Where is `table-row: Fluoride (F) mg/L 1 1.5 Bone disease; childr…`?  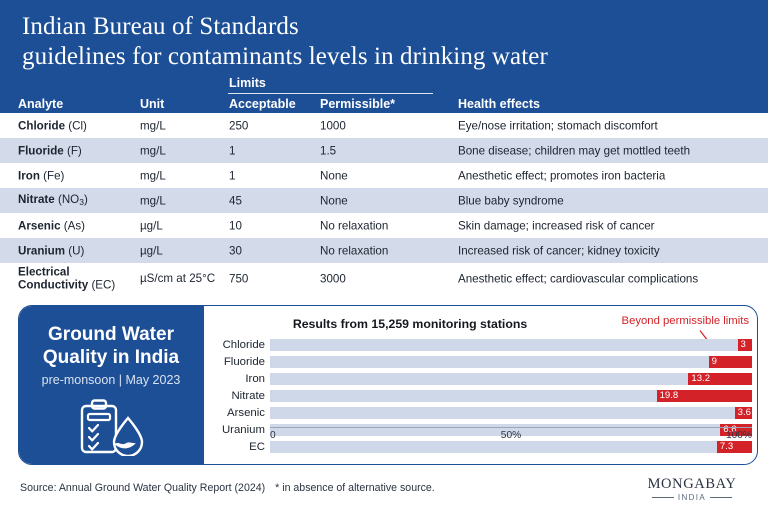 table-row: Fluoride (F) mg/L 1 1.5 Bone disease; childr… is located at coordinates (384, 150).